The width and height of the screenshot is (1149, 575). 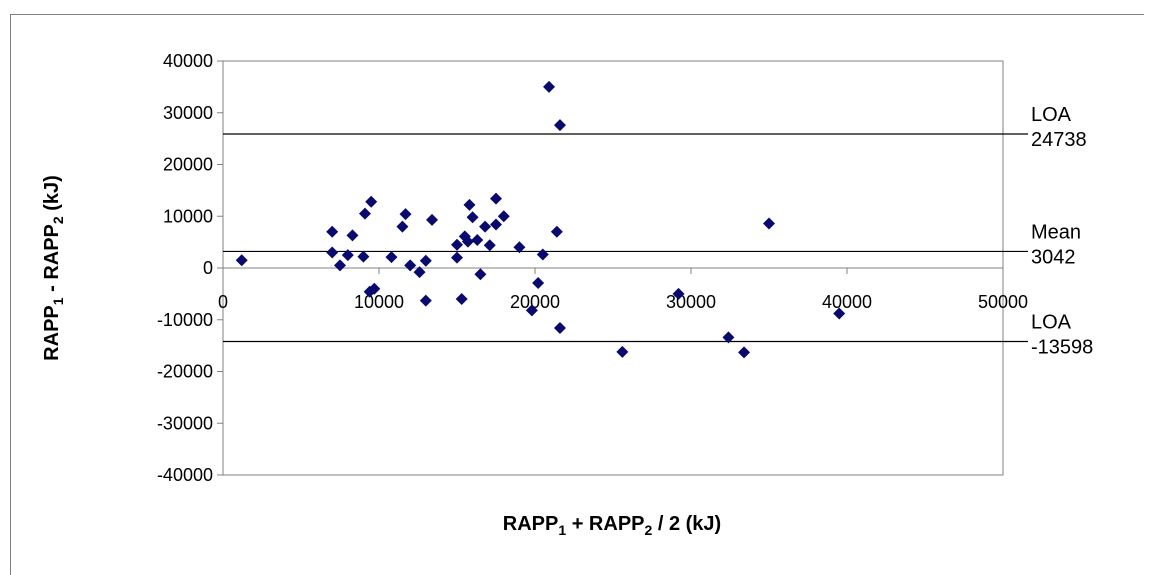 What do you see at coordinates (1003, 302) in the screenshot?
I see `x-tick-label: 50000` at bounding box center [1003, 302].